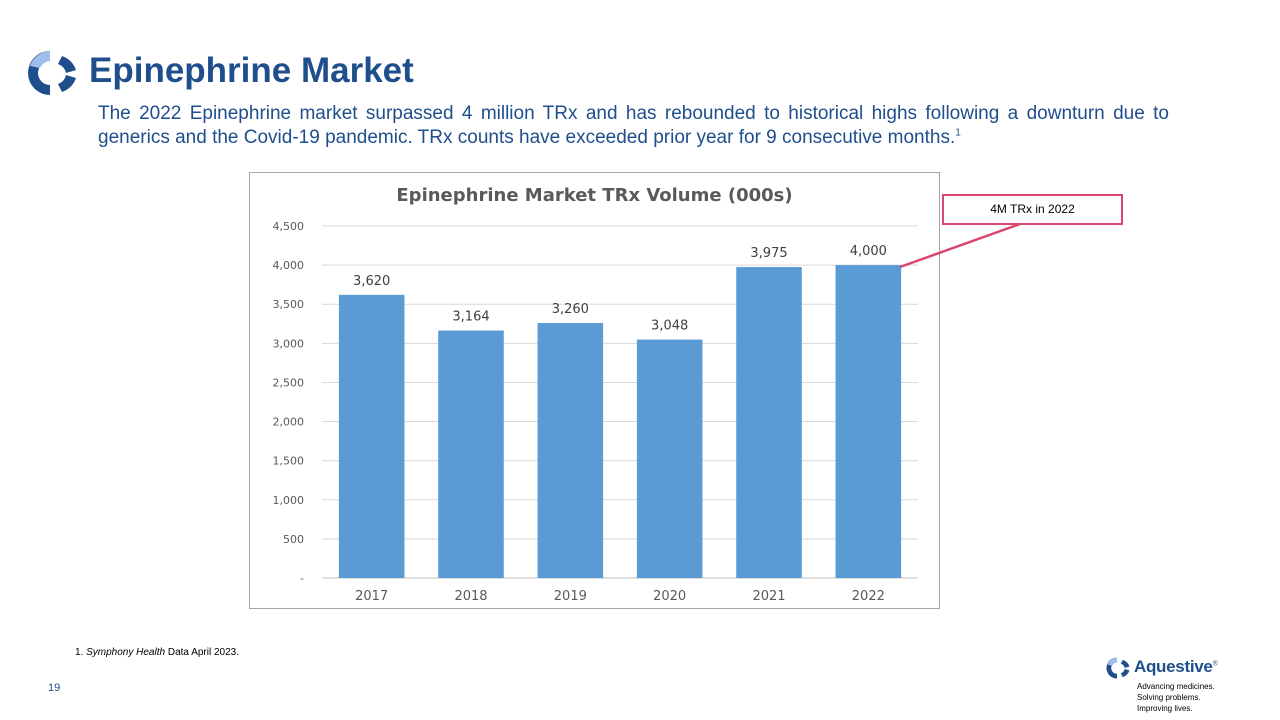  Describe the element at coordinates (289, 382) in the screenshot. I see `y-tick-label: 2,500` at that location.